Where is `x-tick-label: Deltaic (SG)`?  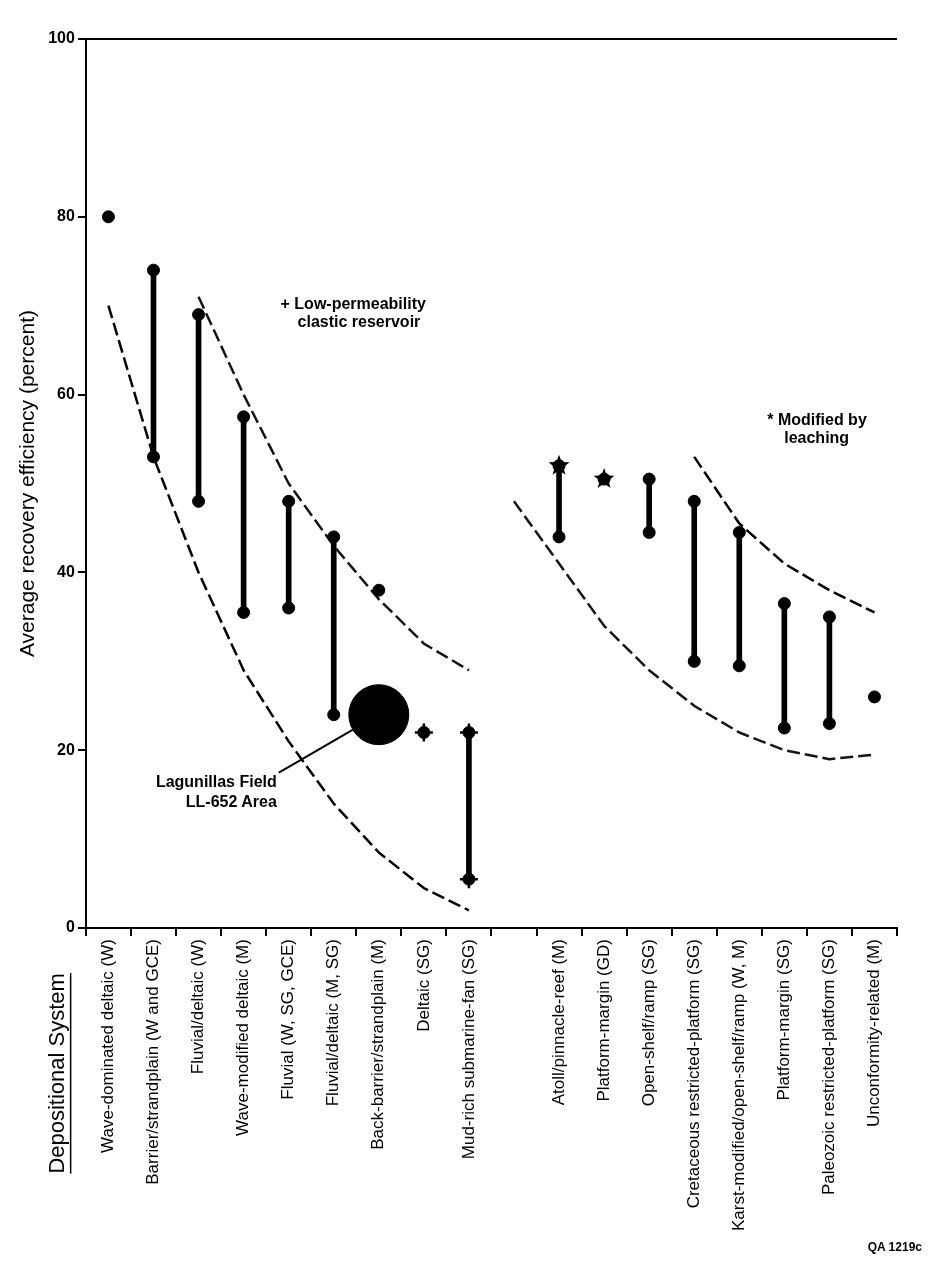
x-tick-label: Deltaic (SG) is located at coordinates (423, 985).